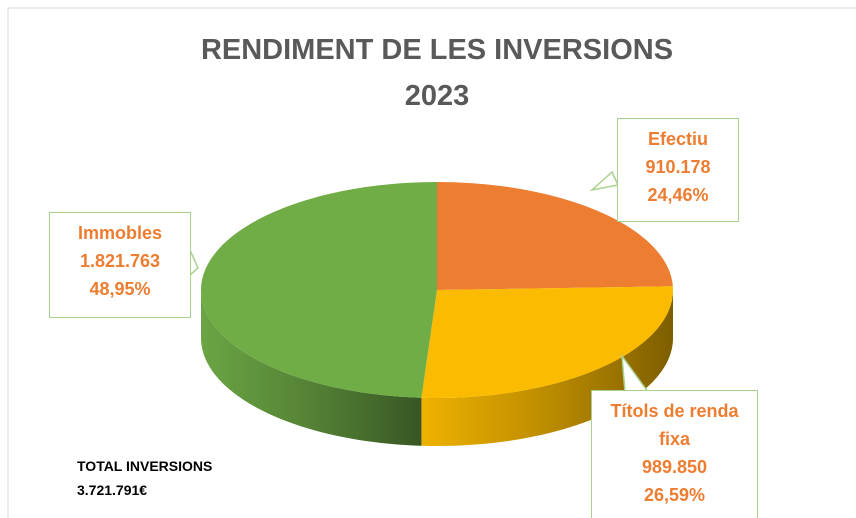 The image size is (856, 518). What do you see at coordinates (674, 495) in the screenshot?
I see `percentage-label: 26,59%` at bounding box center [674, 495].